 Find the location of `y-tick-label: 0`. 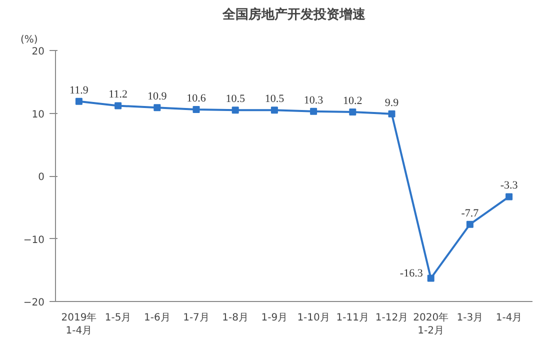

y-tick-label: 0 is located at coordinates (41, 177).